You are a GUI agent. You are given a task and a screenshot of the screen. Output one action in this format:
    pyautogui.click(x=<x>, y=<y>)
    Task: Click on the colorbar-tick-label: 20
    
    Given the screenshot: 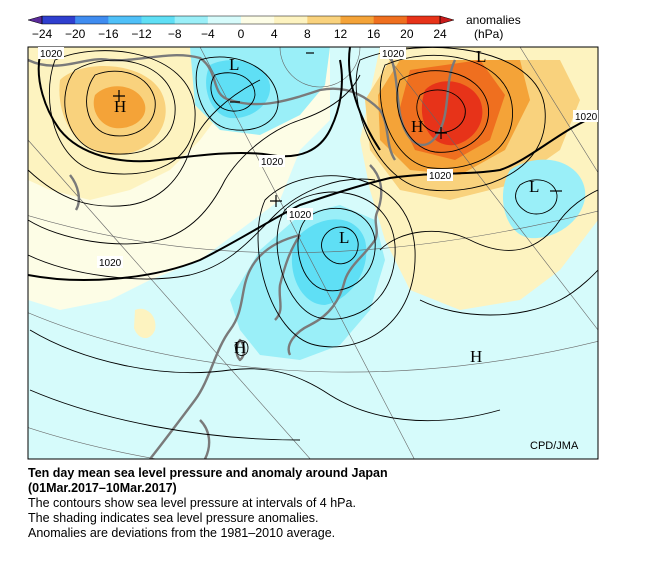 What is the action you would take?
    pyautogui.click(x=407, y=34)
    